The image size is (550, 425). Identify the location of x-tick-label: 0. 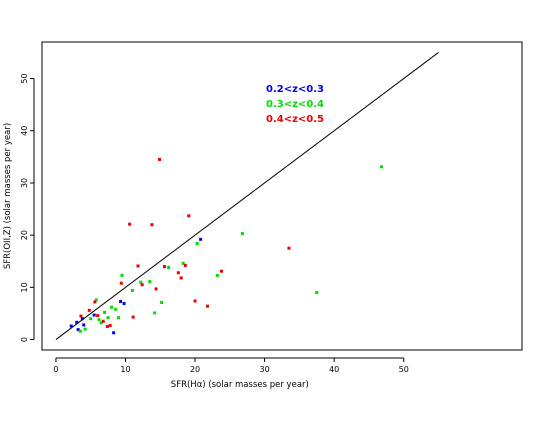
(55, 369).